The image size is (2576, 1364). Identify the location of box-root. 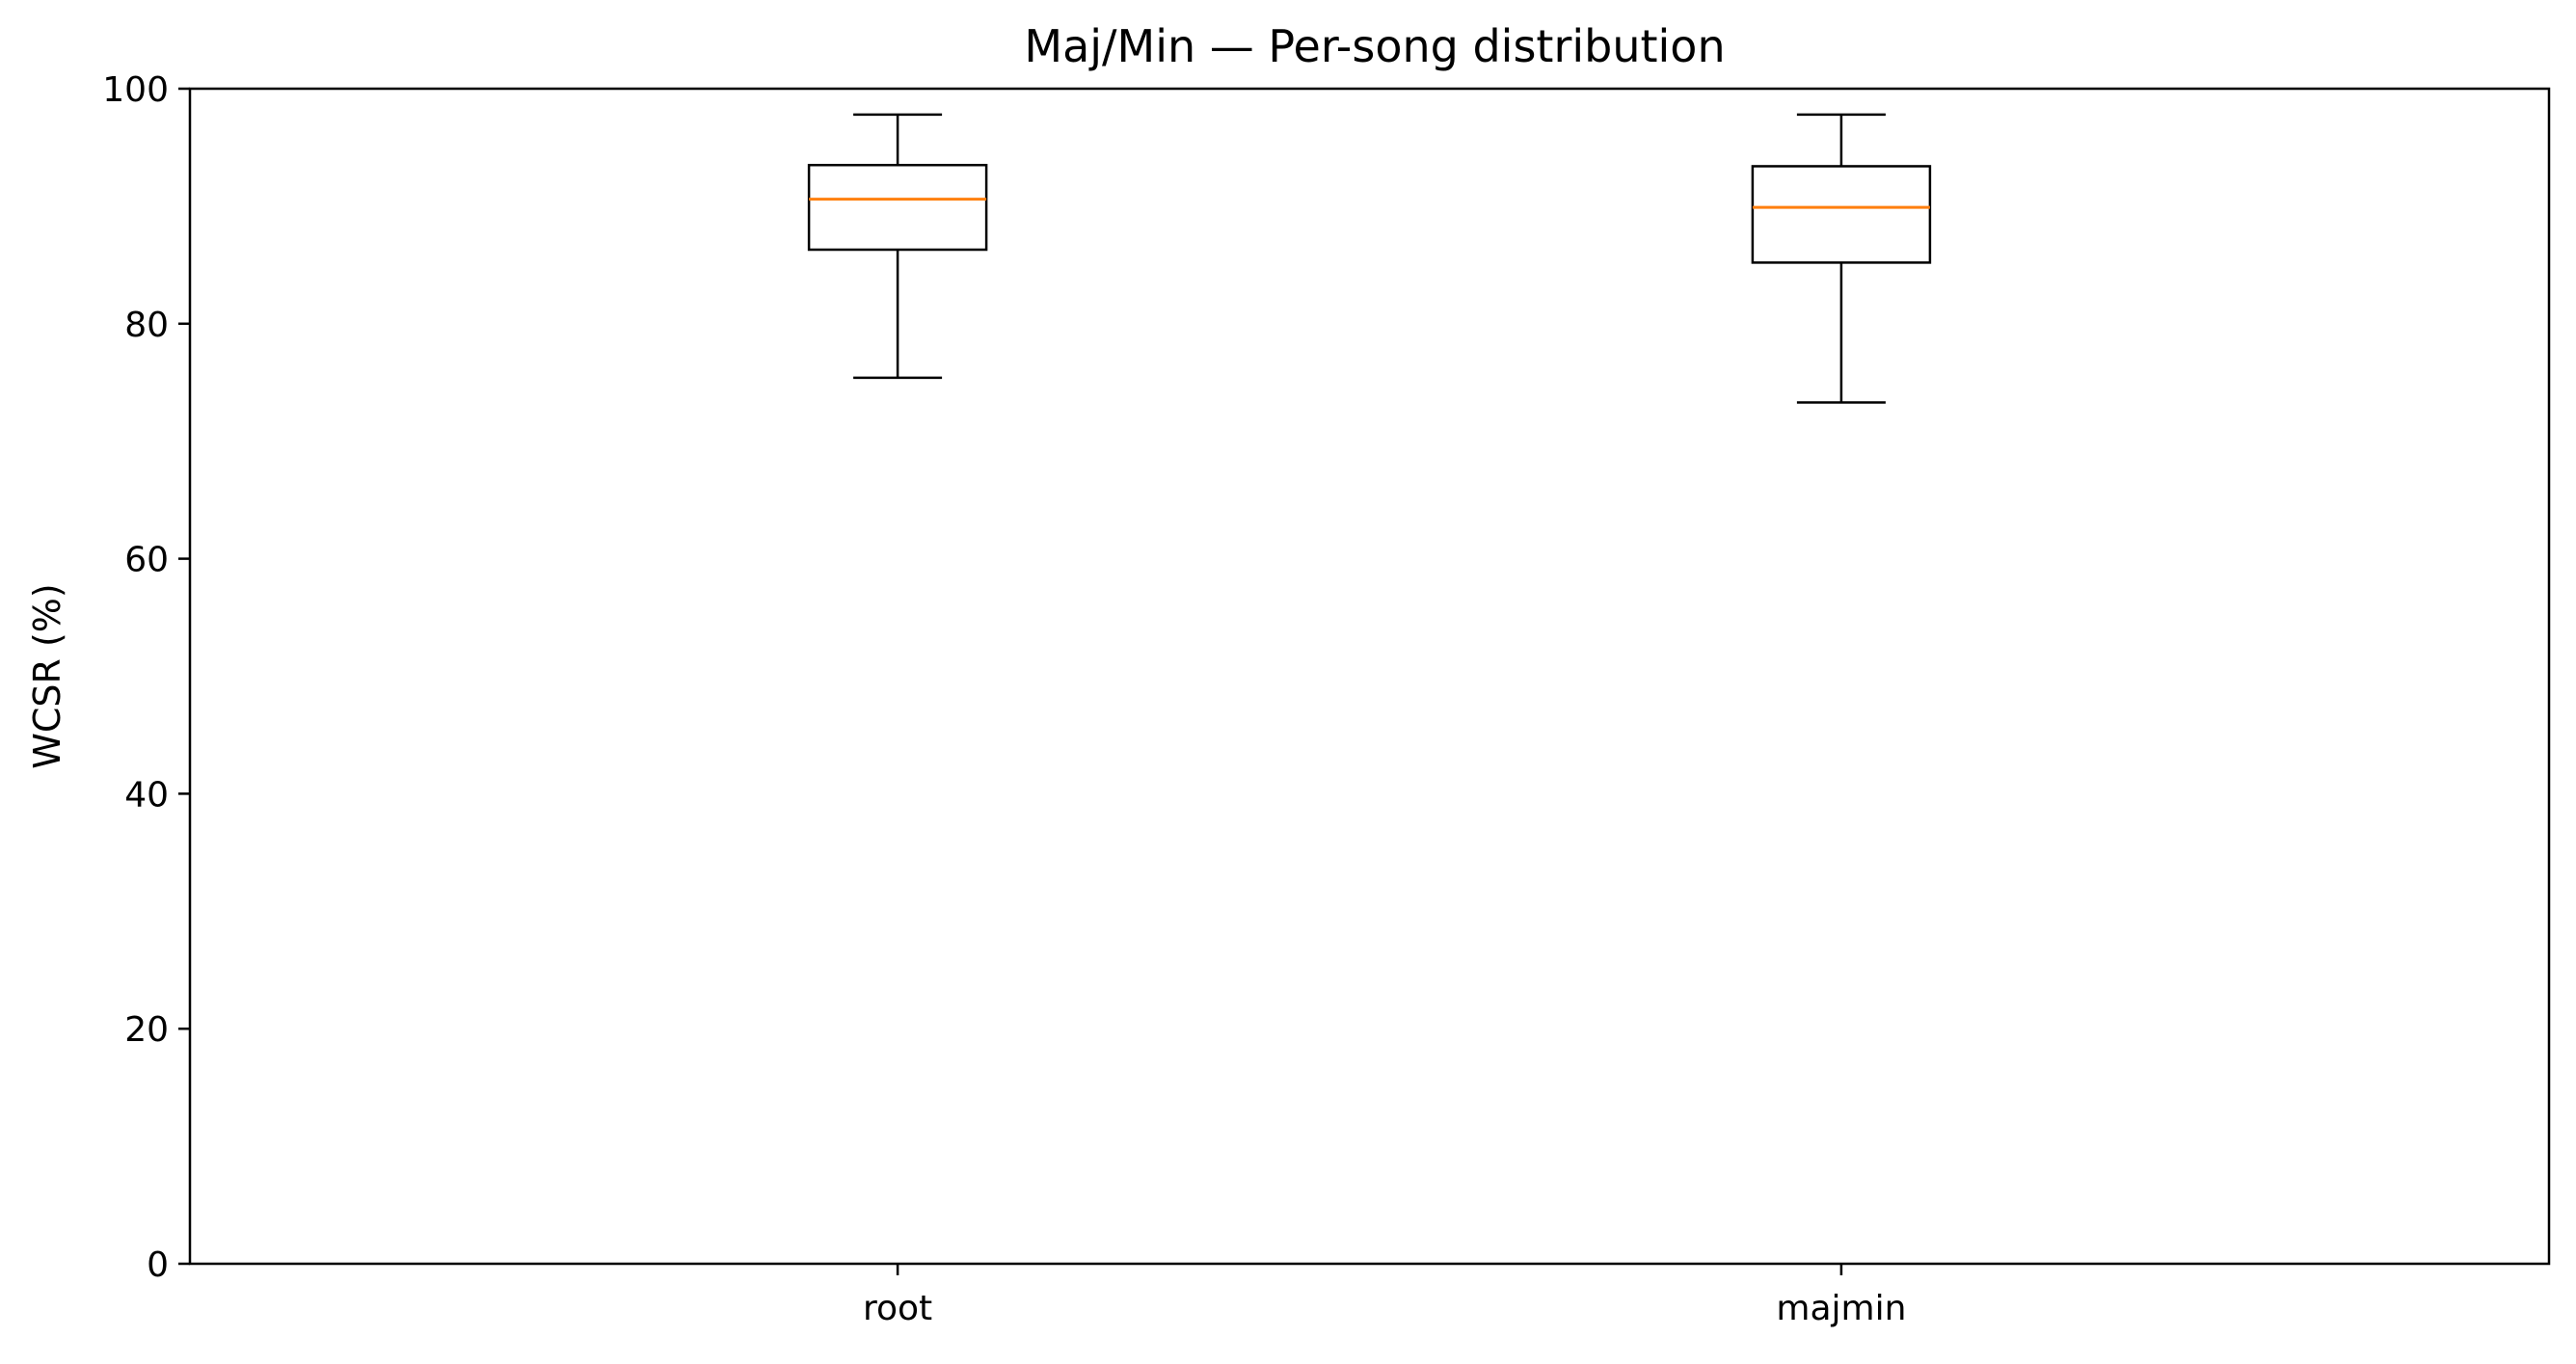
(897, 246).